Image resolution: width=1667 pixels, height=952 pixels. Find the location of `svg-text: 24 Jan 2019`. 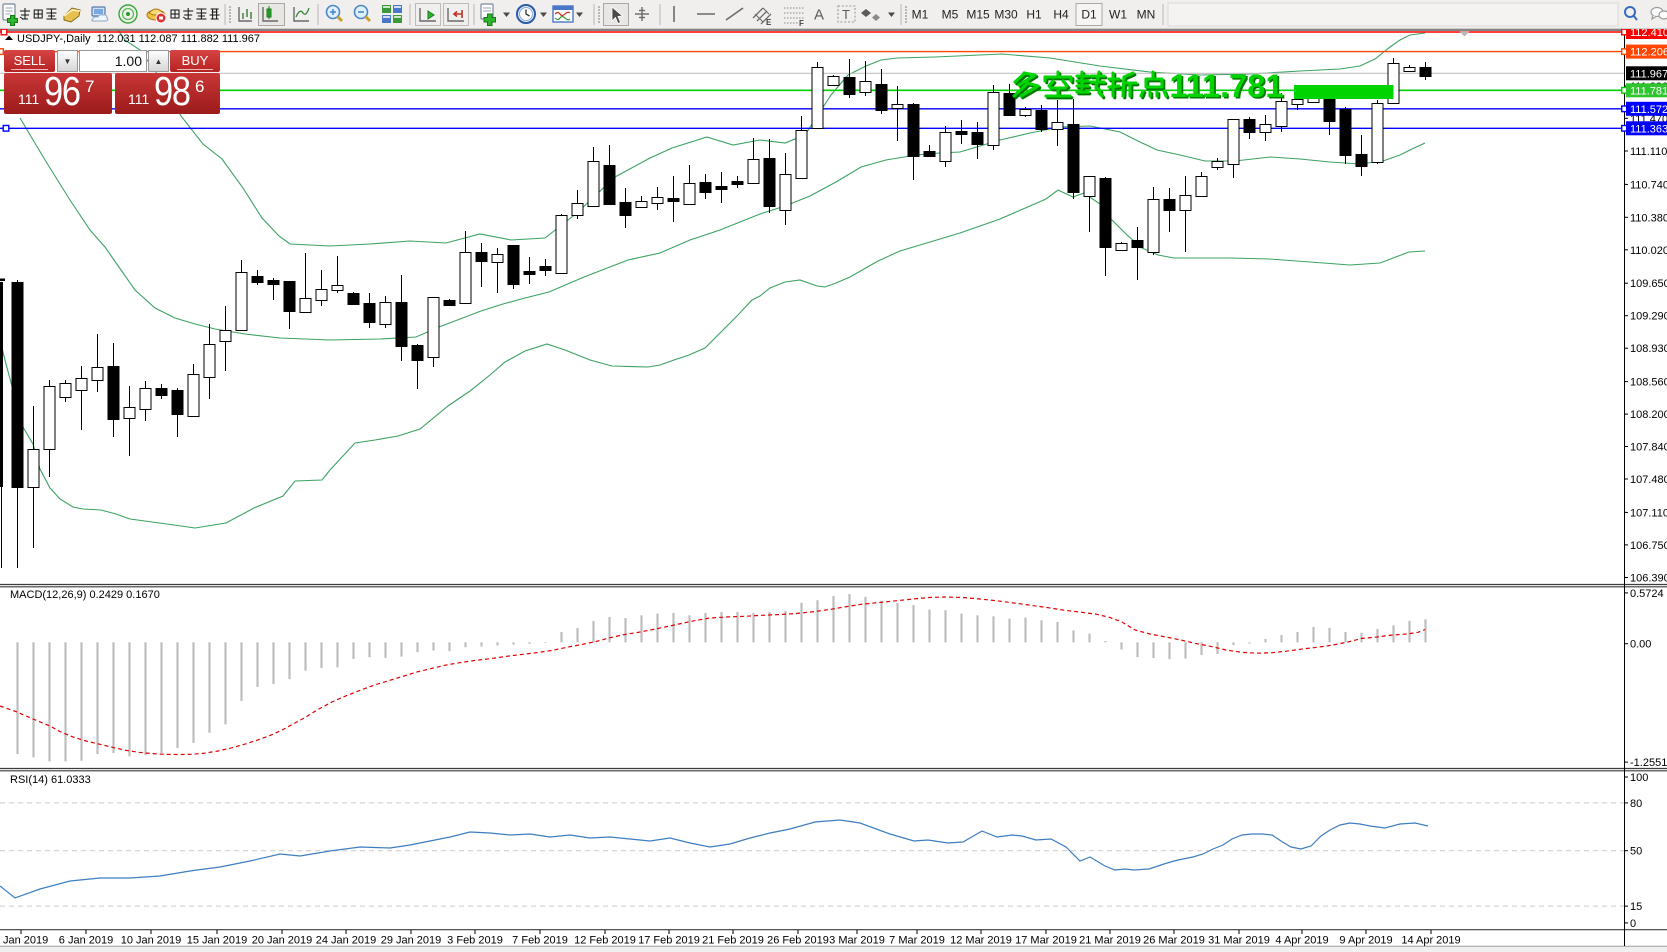

svg-text: 24 Jan 2019 is located at coordinates (346, 941).